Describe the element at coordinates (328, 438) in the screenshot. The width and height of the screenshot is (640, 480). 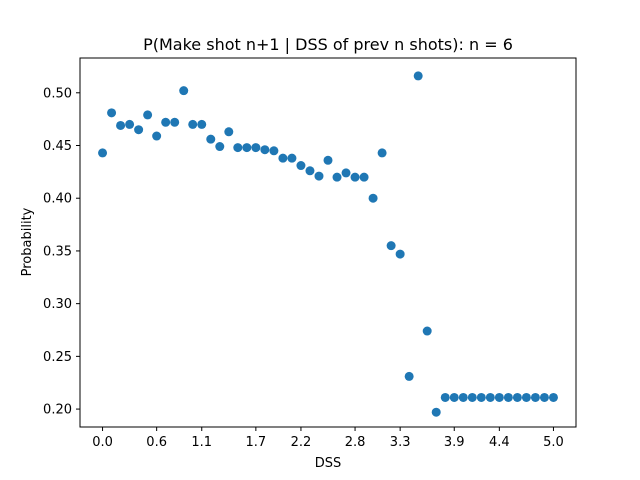
I see `x-axis-ticks: 0.0 0.6 1.1 1.7 2.2 2.8 3.3 3.9 4.4 5.0` at that location.